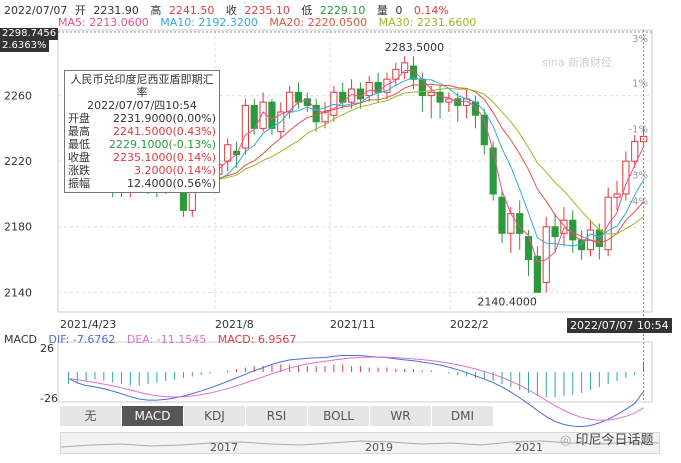 The image size is (681, 463). I want to click on info-row-value: 2231.9000(0.00%), so click(164, 118).